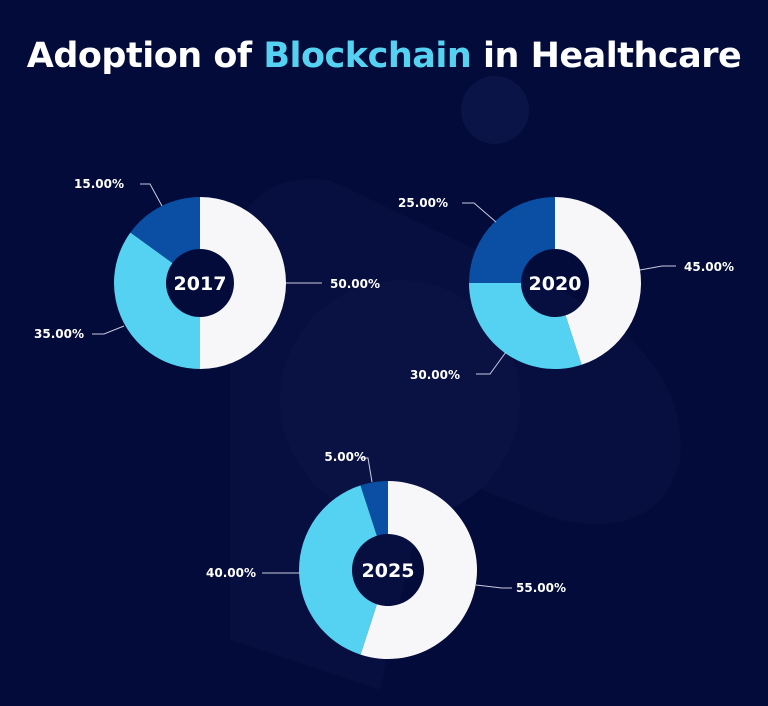 This screenshot has height=706, width=768. Describe the element at coordinates (606, 56) in the screenshot. I see `title-part2: in Healthcare` at that location.